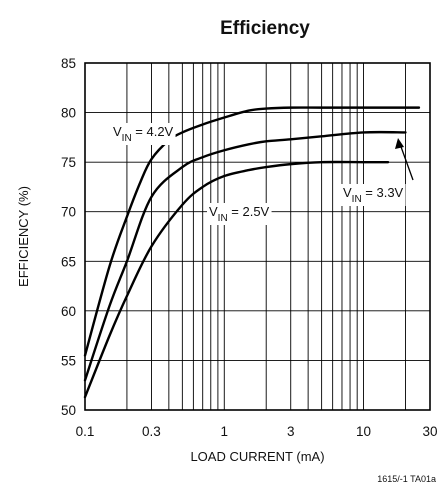 This screenshot has width=445, height=492. I want to click on y-tick-label: 85, so click(68, 63).